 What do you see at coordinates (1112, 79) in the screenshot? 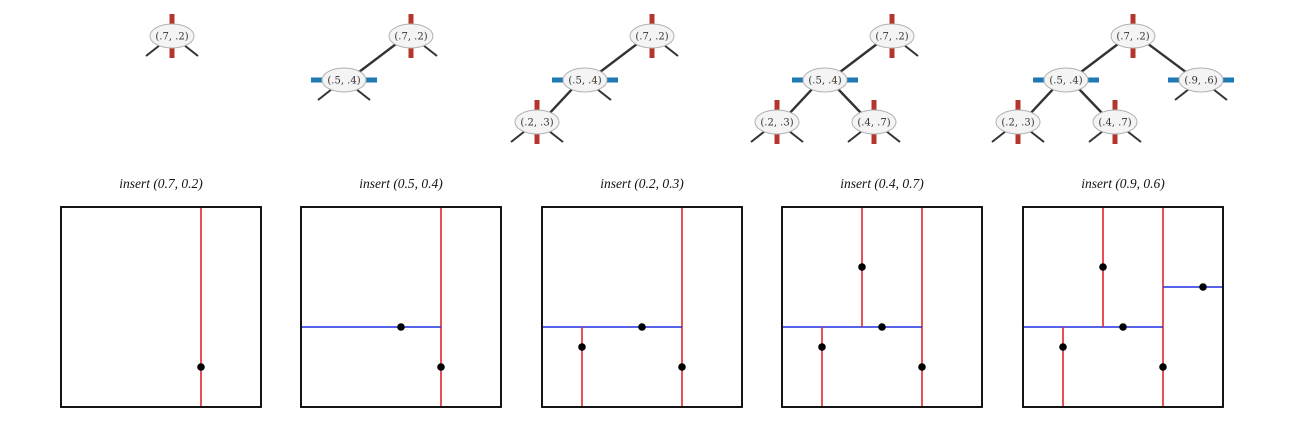
I see `kd-tree: (.7, .2) (.5, .4) (.2, .3) (.4, .7) (.9, .6)` at bounding box center [1112, 79].